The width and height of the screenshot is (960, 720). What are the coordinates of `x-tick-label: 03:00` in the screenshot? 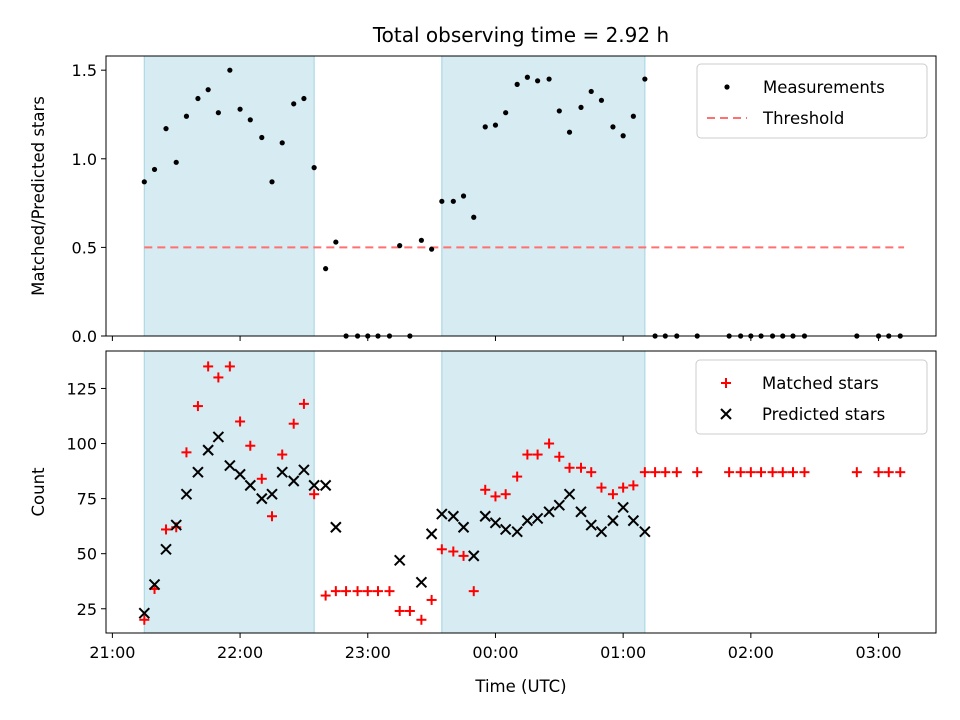 It's located at (878, 652).